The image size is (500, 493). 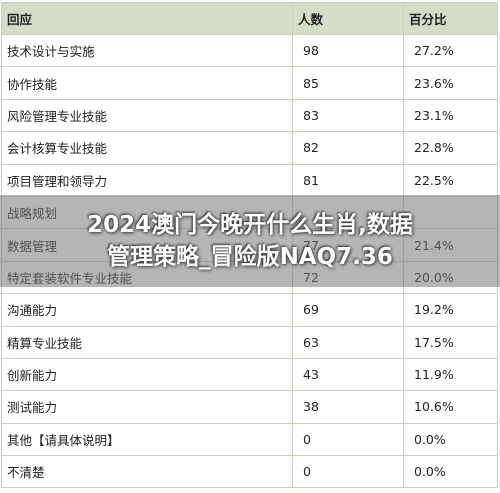 What do you see at coordinates (147, 115) in the screenshot?
I see `cell: 风险管理专业技能` at bounding box center [147, 115].